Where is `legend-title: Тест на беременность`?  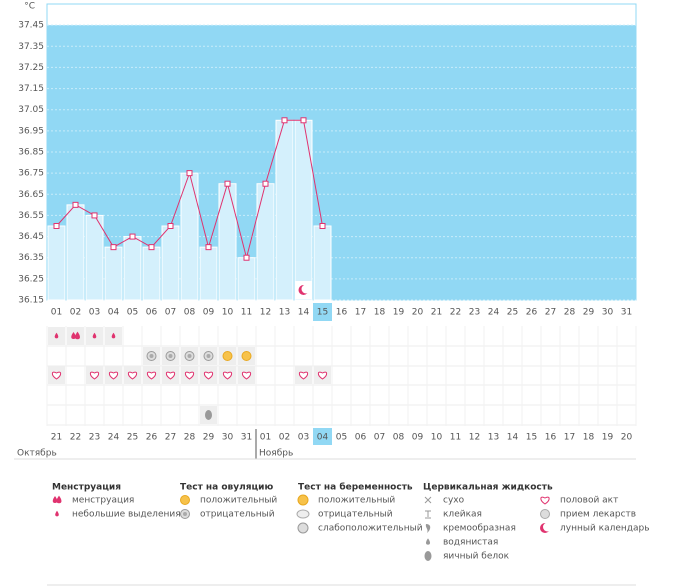 legend-title: Тест на беременность is located at coordinates (355, 487).